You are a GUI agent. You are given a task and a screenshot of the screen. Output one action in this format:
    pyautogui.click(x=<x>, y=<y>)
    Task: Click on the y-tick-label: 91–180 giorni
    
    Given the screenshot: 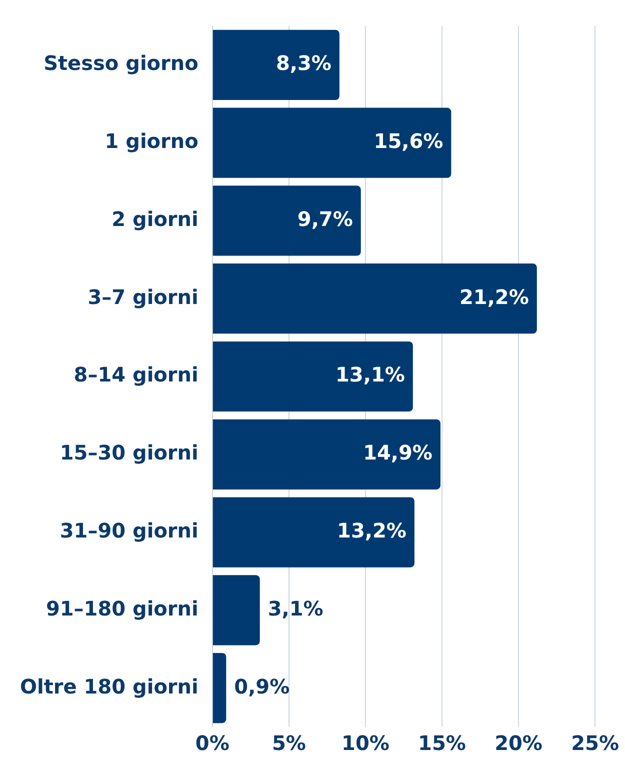 What is the action you would take?
    pyautogui.click(x=122, y=608)
    